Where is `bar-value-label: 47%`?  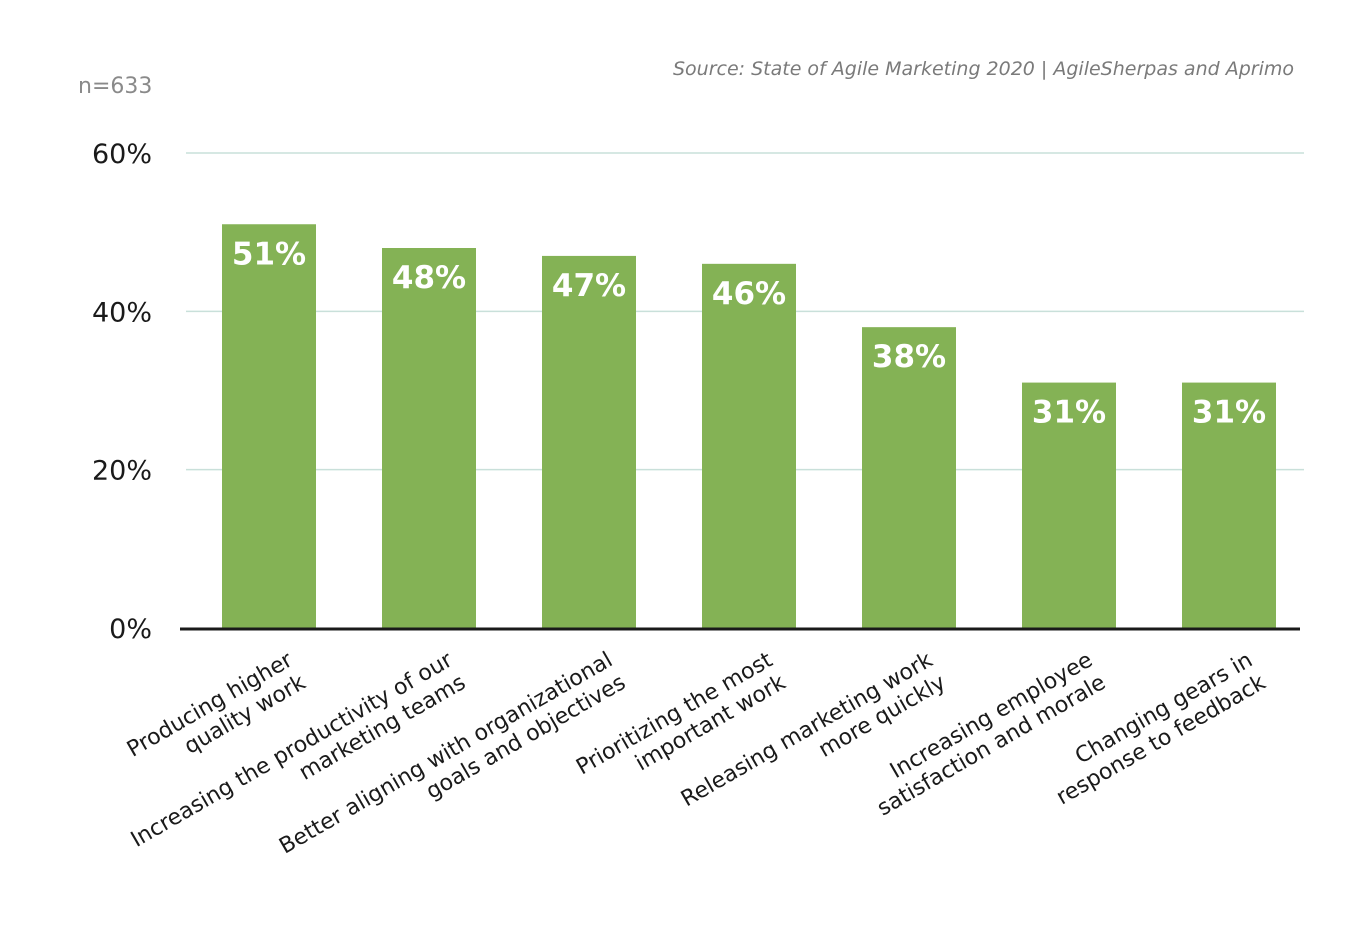 bar-value-label: 47% is located at coordinates (589, 286).